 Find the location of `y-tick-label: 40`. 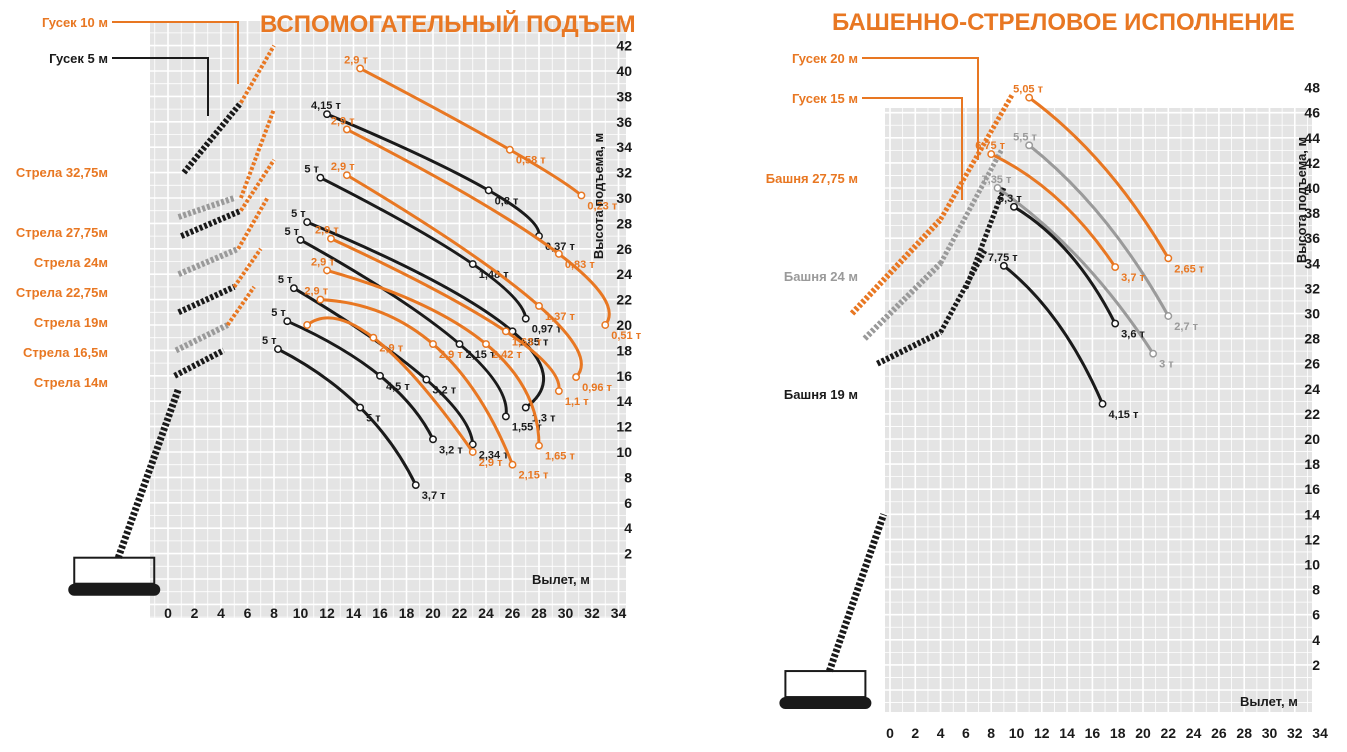

y-tick-label: 40 is located at coordinates (624, 71).